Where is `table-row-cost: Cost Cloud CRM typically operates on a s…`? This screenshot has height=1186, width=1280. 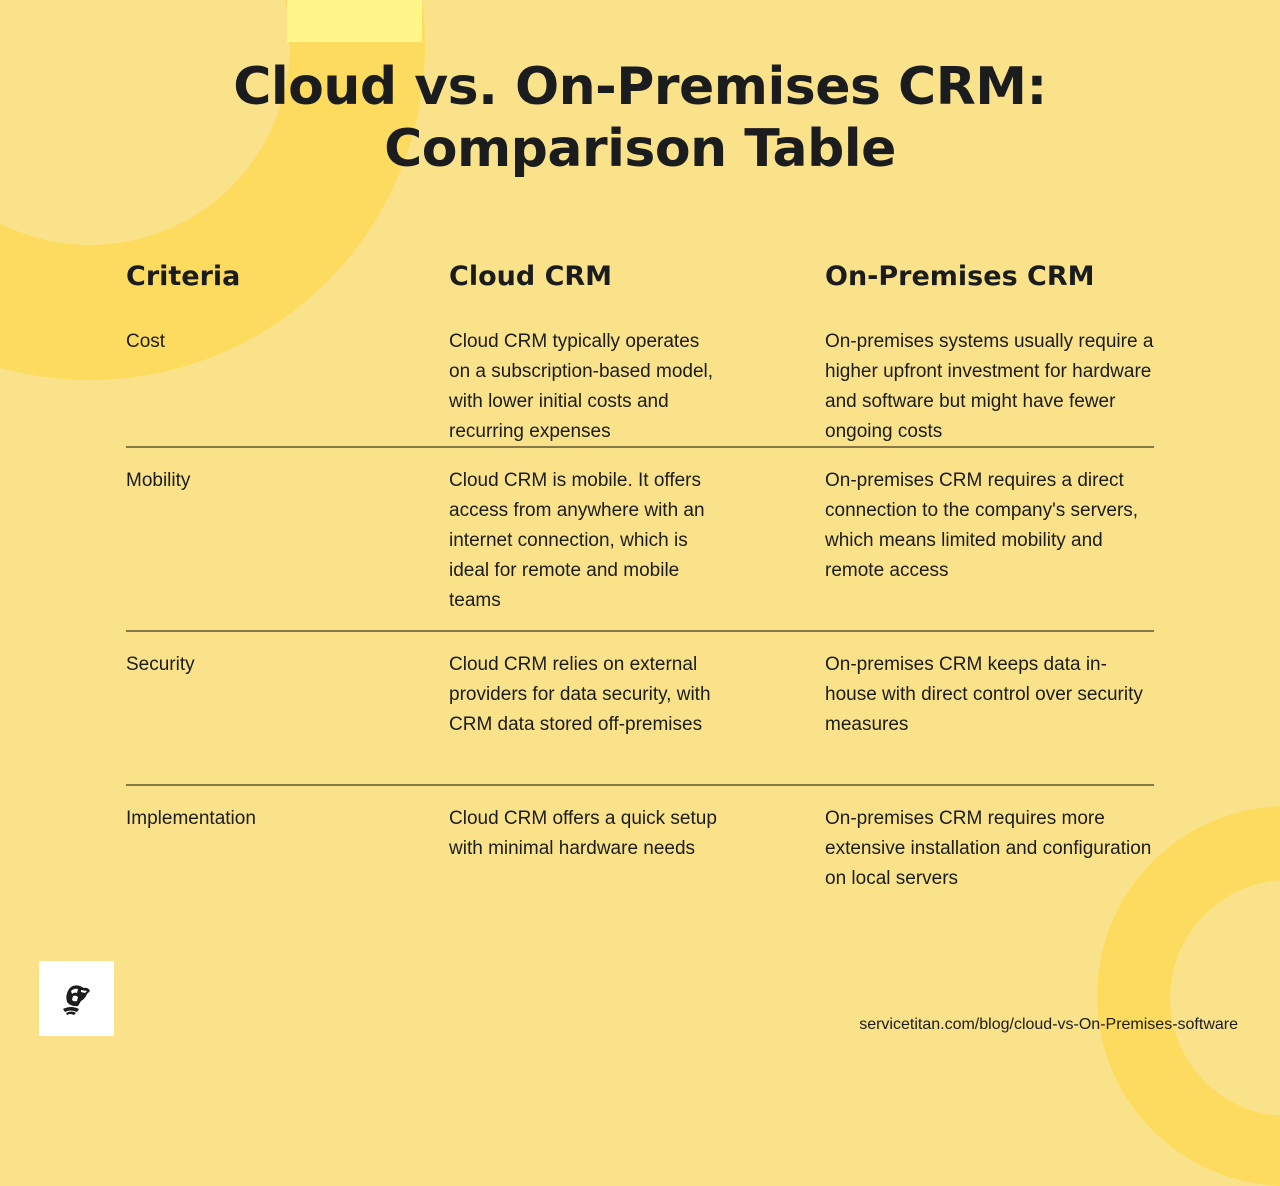
table-row-cost: Cost Cloud CRM typically operates on a s… is located at coordinates (640, 386).